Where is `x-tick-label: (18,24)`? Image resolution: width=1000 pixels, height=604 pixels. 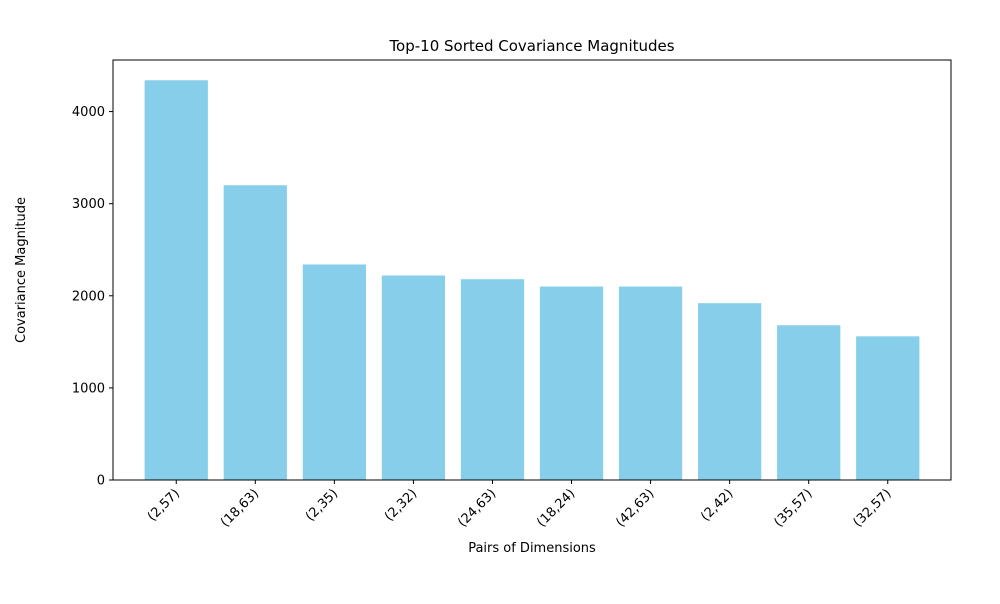 x-tick-label: (18,24) is located at coordinates (556, 508).